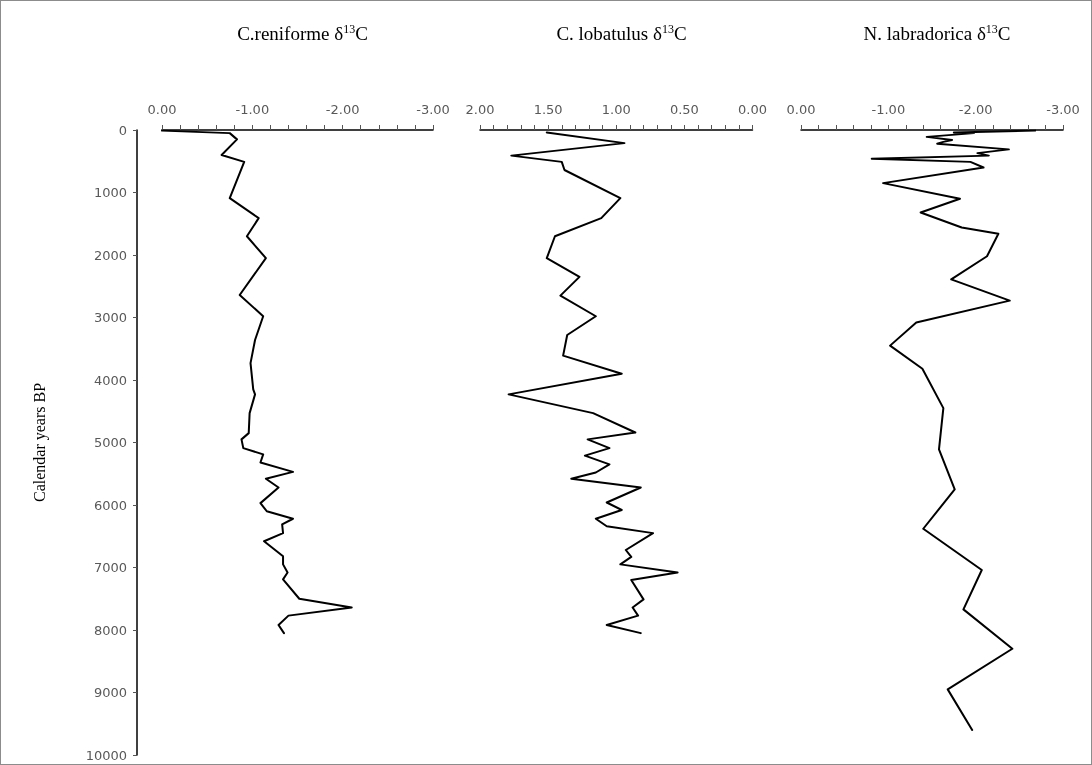 Image resolution: width=1092 pixels, height=765 pixels. I want to click on y-tick-label: 8000, so click(110, 630).